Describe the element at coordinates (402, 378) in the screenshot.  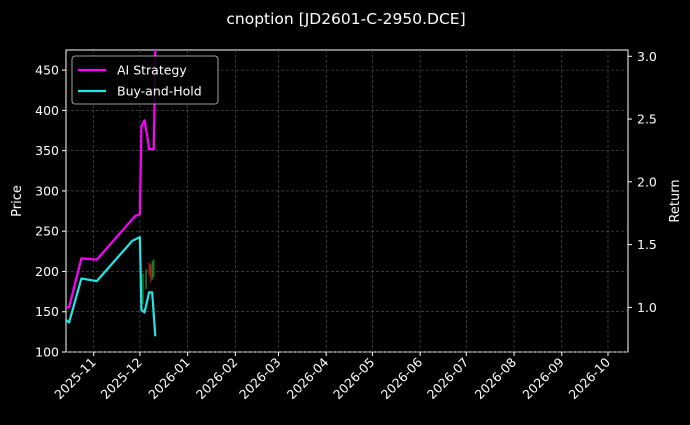
I see `x-tick-label: 2026-06` at that location.